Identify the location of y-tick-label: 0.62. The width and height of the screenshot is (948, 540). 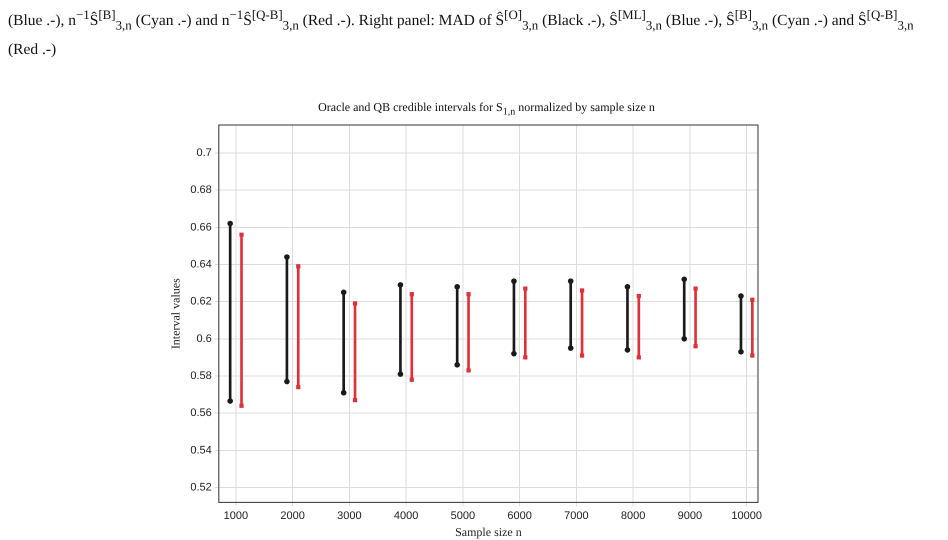
(201, 302).